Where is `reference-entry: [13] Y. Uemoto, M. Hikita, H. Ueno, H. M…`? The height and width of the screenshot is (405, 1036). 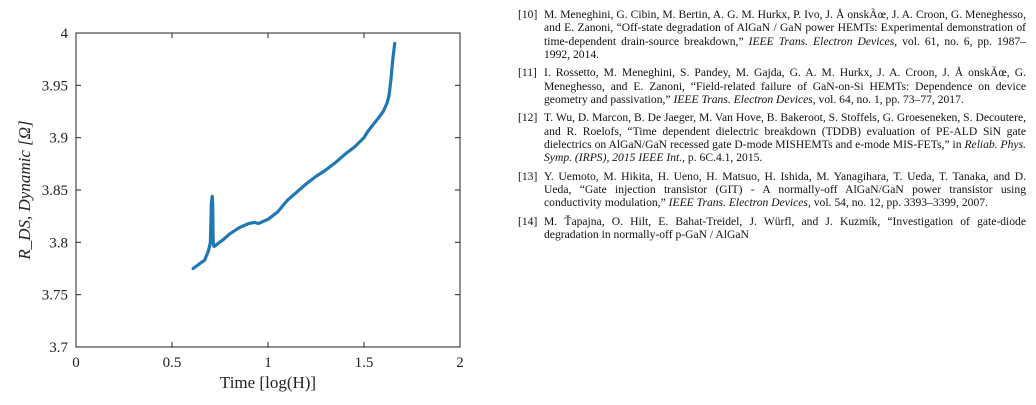
reference-entry: [13] Y. Uemoto, M. Hikita, H. Ueno, H. M… is located at coordinates (772, 190).